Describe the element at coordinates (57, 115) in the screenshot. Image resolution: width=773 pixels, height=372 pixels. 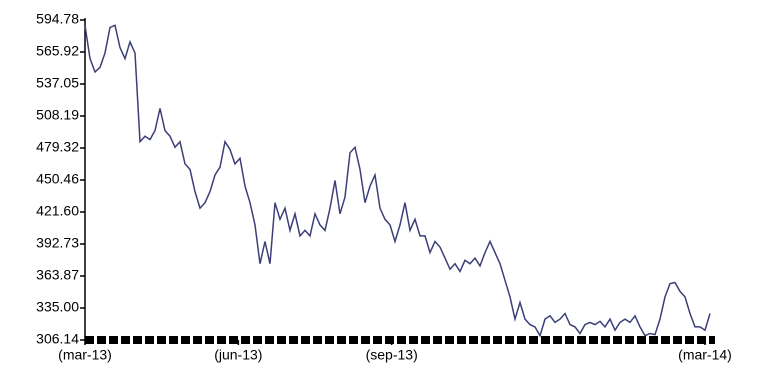
I see `y-tick-label: 508.19` at that location.